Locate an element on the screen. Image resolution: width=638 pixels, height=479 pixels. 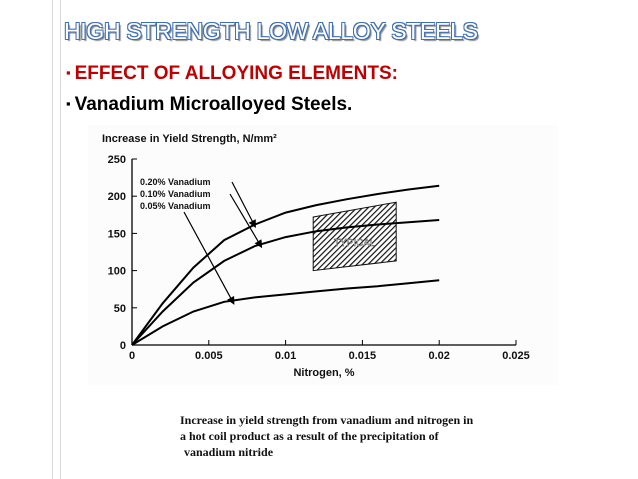
typical-region-label: TYPICAL is located at coordinates (355, 243).